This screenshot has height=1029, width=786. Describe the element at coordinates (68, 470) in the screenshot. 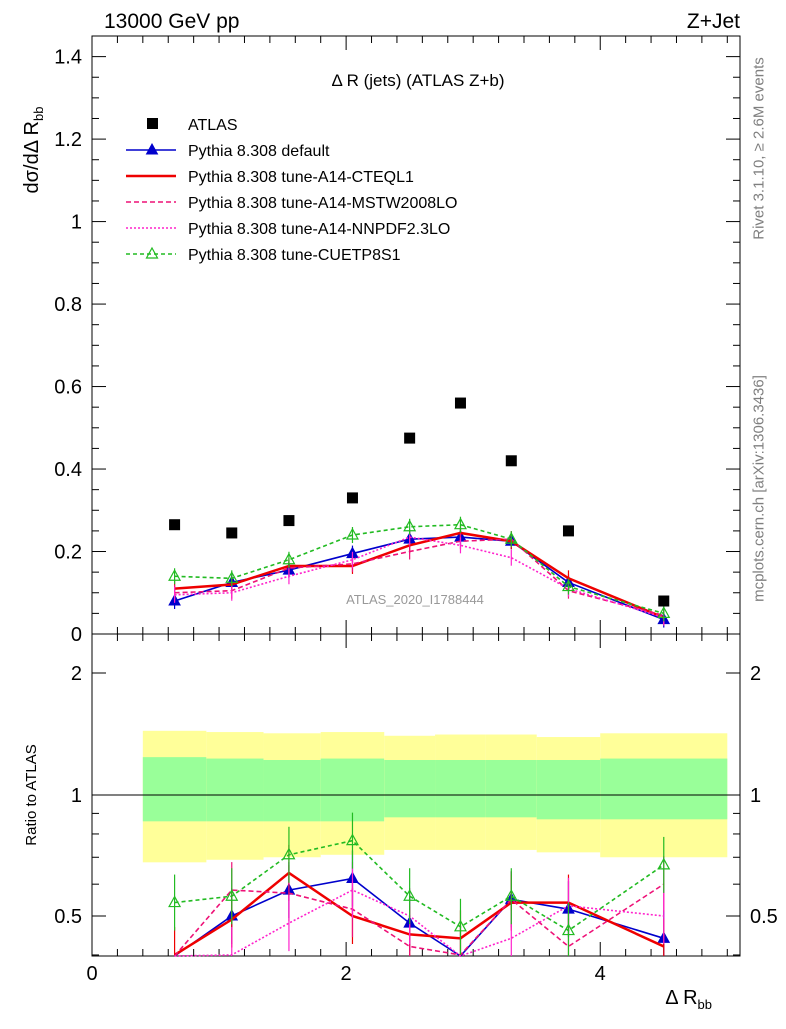

I see `y-tick-label: 0.4` at that location.